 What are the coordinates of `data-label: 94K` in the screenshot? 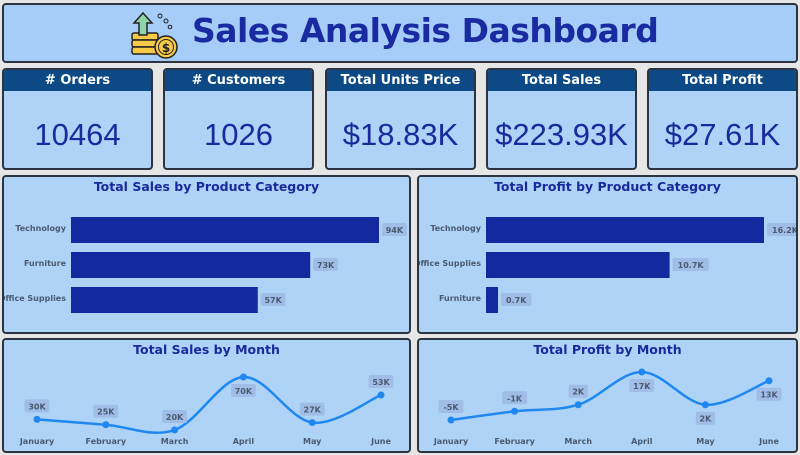 It's located at (395, 230).